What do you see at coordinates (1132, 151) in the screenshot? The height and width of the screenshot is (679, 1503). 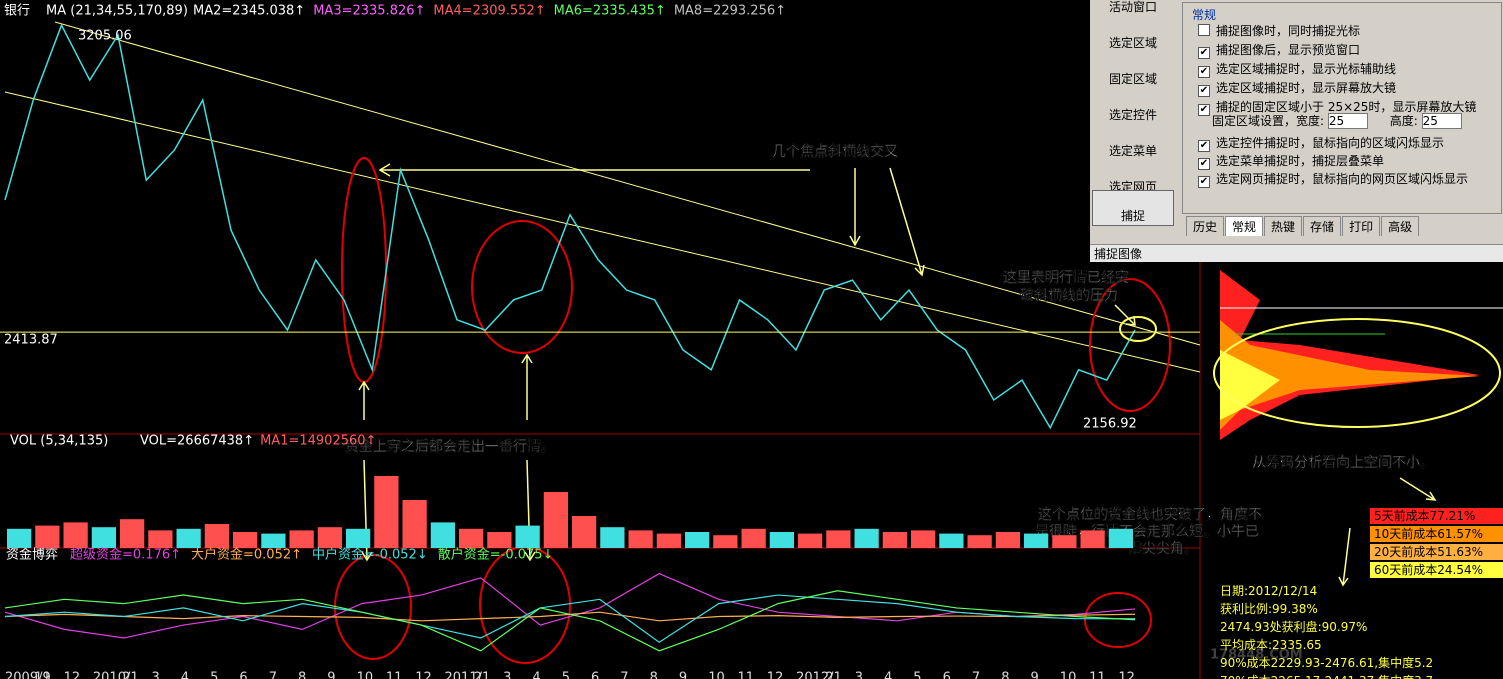 I see `tool-button: 选定菜单` at bounding box center [1132, 151].